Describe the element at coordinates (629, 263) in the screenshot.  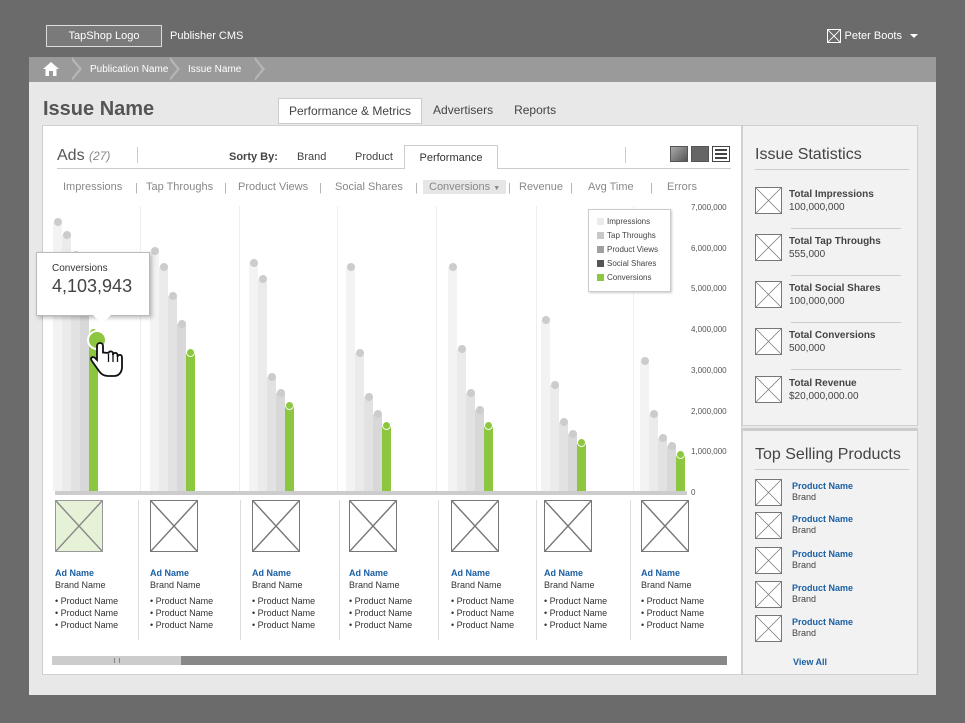
I see `legend-item: Social Shares` at that location.